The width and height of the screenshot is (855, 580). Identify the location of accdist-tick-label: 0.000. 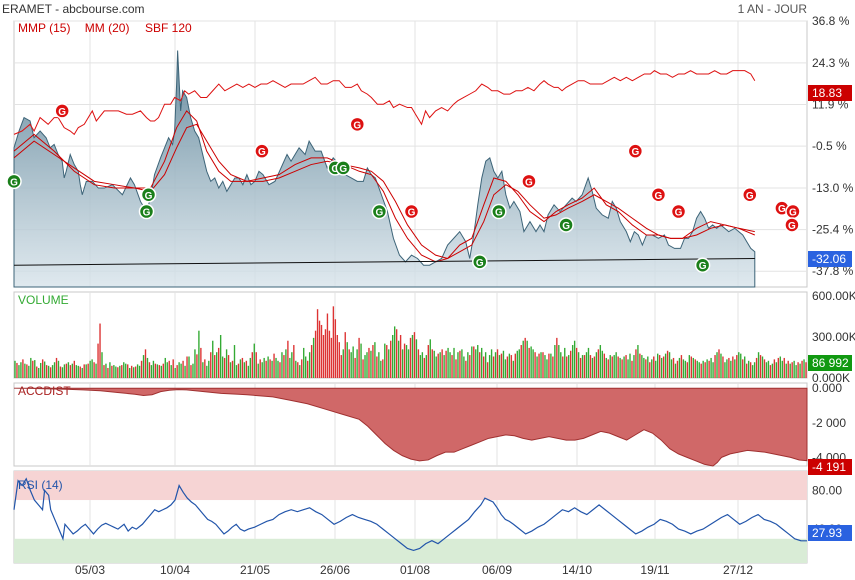
(827, 388).